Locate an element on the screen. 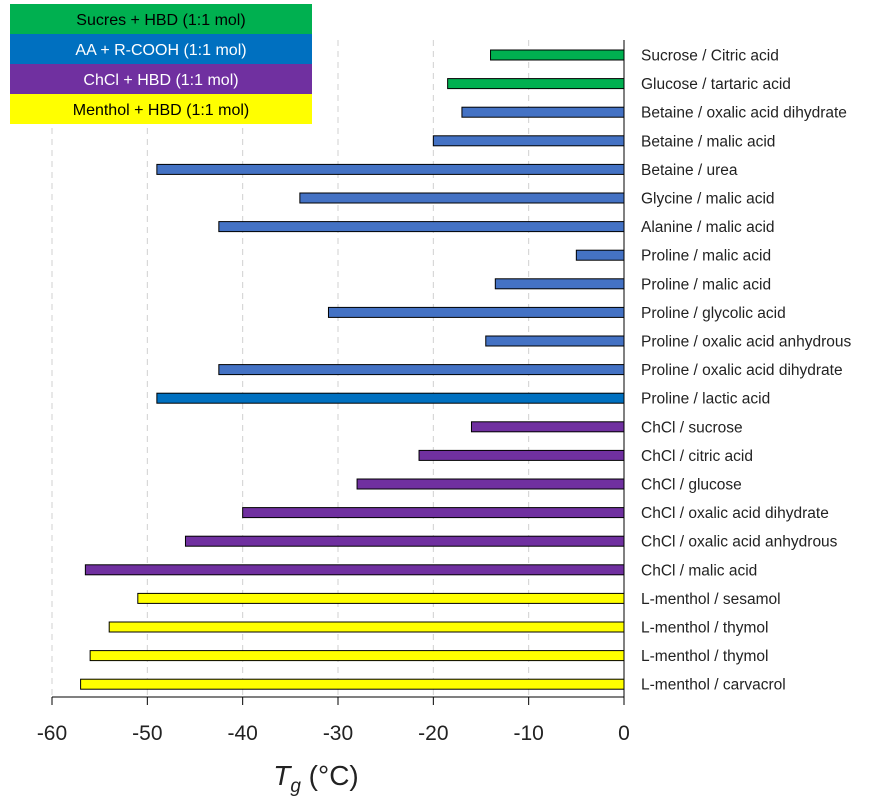 The image size is (889, 798). x-tick-label: -10 is located at coordinates (528, 733).